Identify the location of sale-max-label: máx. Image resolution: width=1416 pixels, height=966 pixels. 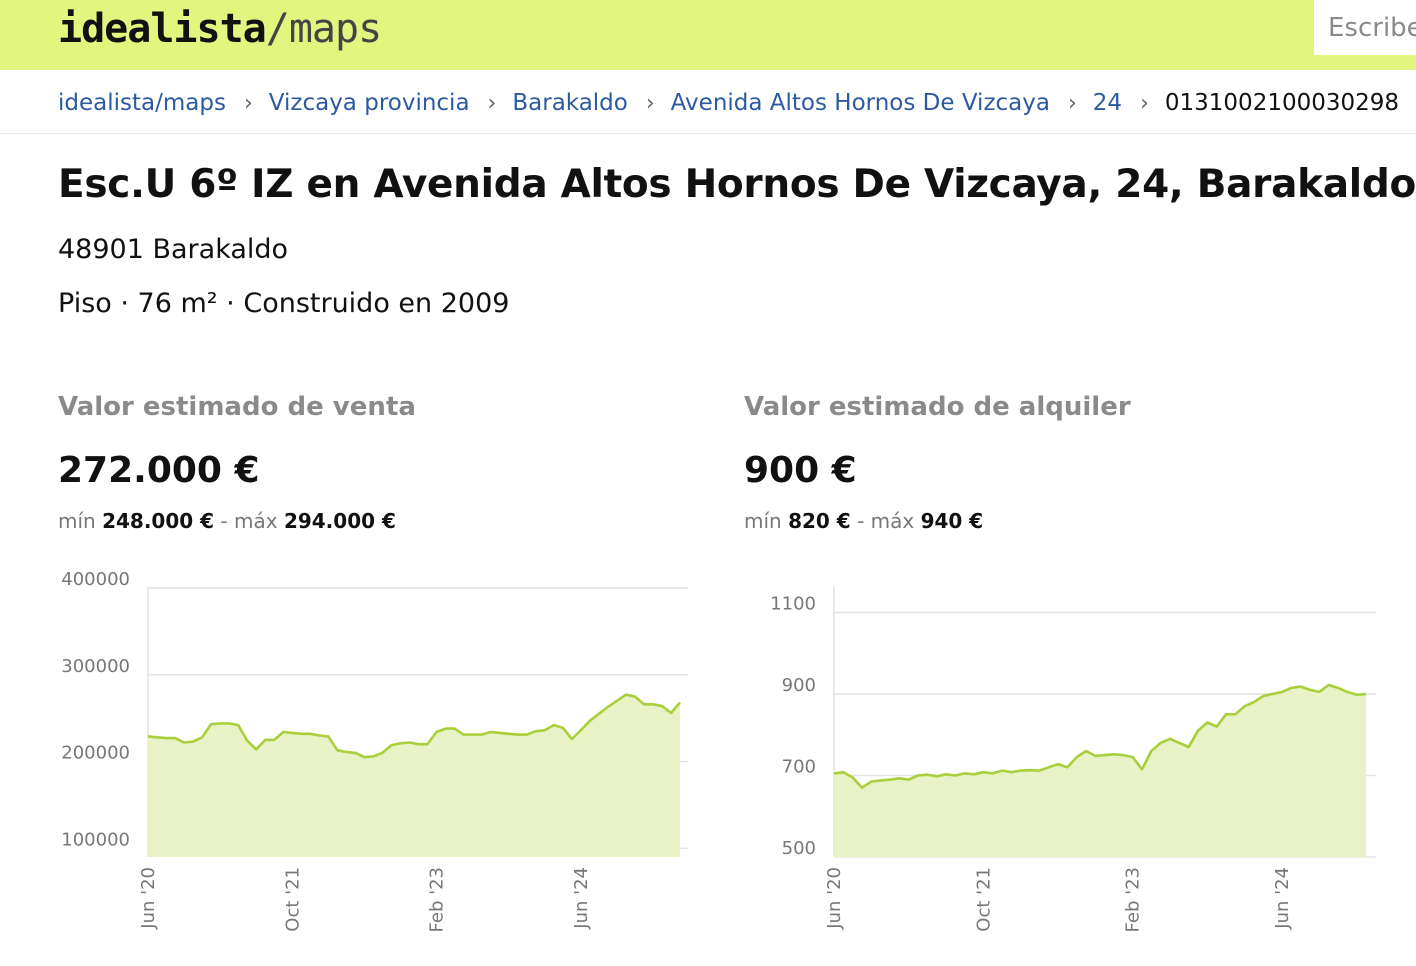
(256, 521).